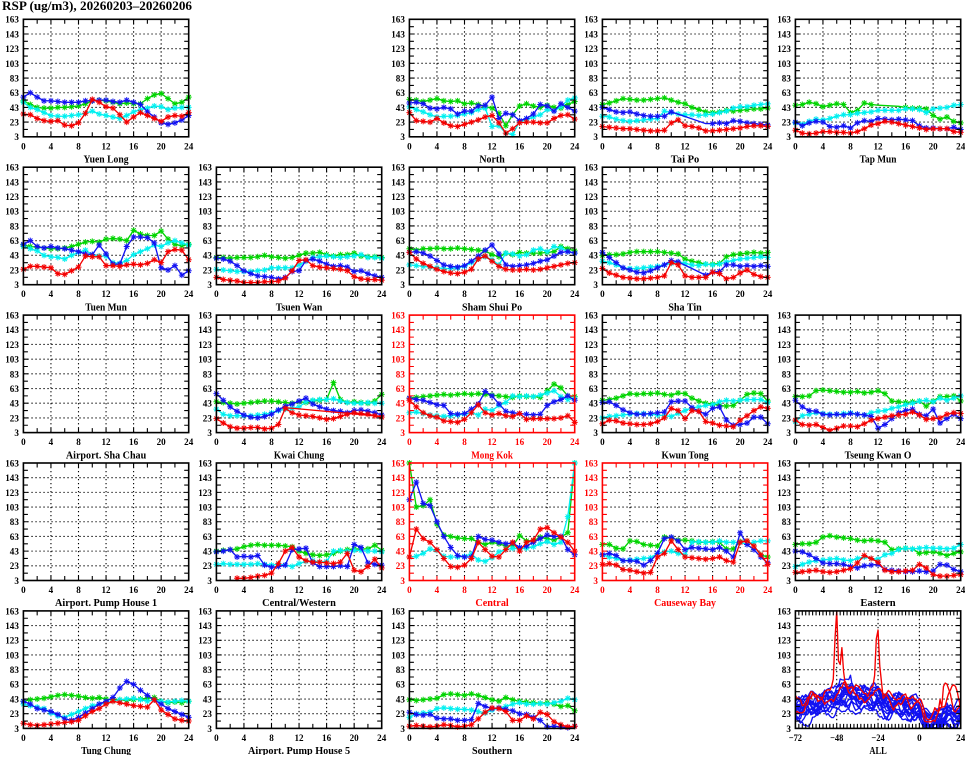  I want to click on svg-text: North, so click(492, 160).